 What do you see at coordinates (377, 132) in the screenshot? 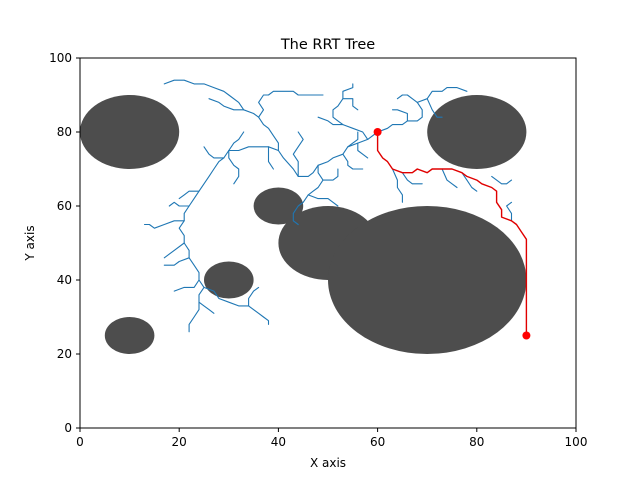
I see `goal-point` at bounding box center [377, 132].